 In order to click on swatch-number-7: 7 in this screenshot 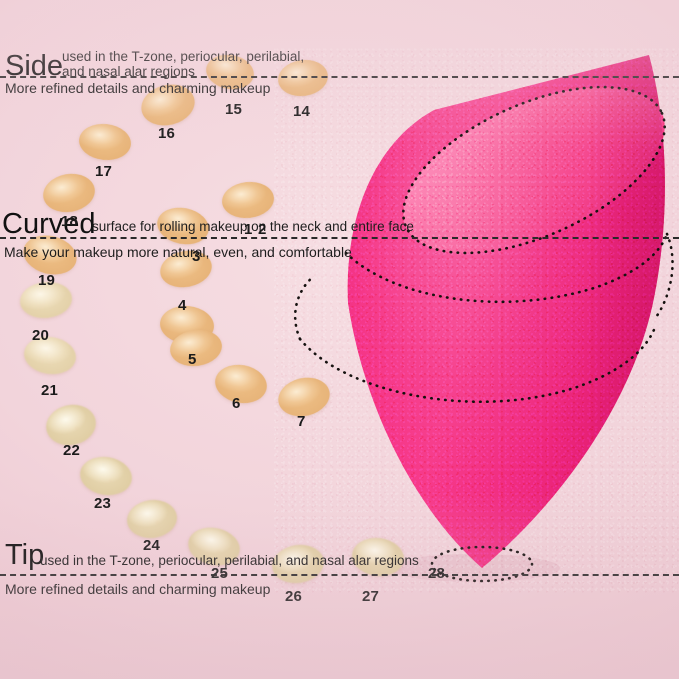, I will do `click(301, 421)`.